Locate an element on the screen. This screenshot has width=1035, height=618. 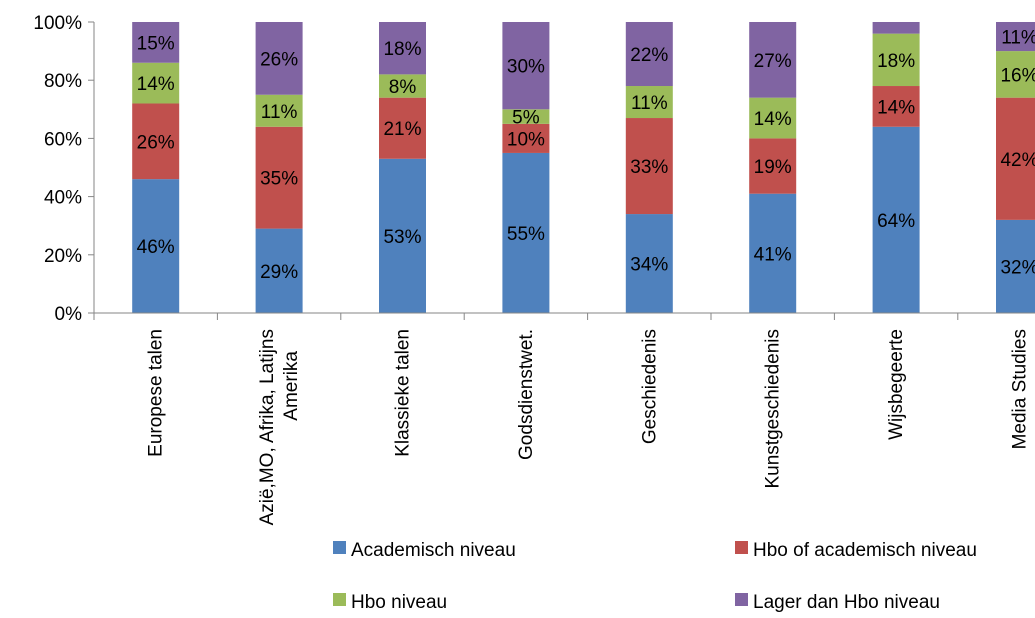
category-label-group: Media Studies is located at coordinates (1020, 389).